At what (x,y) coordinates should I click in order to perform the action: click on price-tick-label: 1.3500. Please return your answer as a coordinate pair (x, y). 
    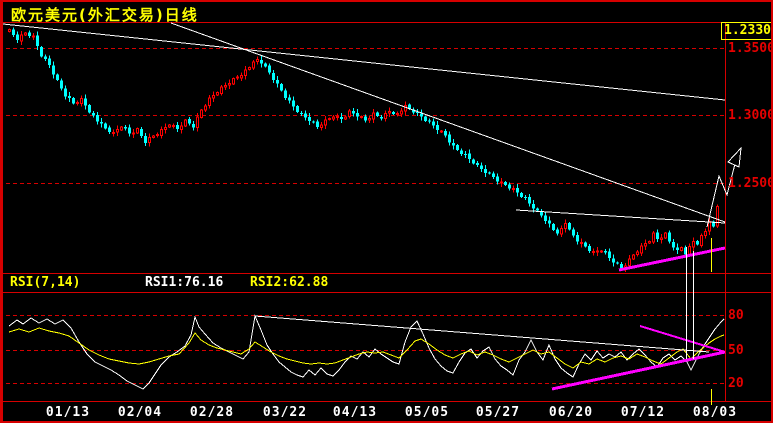
    Looking at the image, I should click on (750, 48).